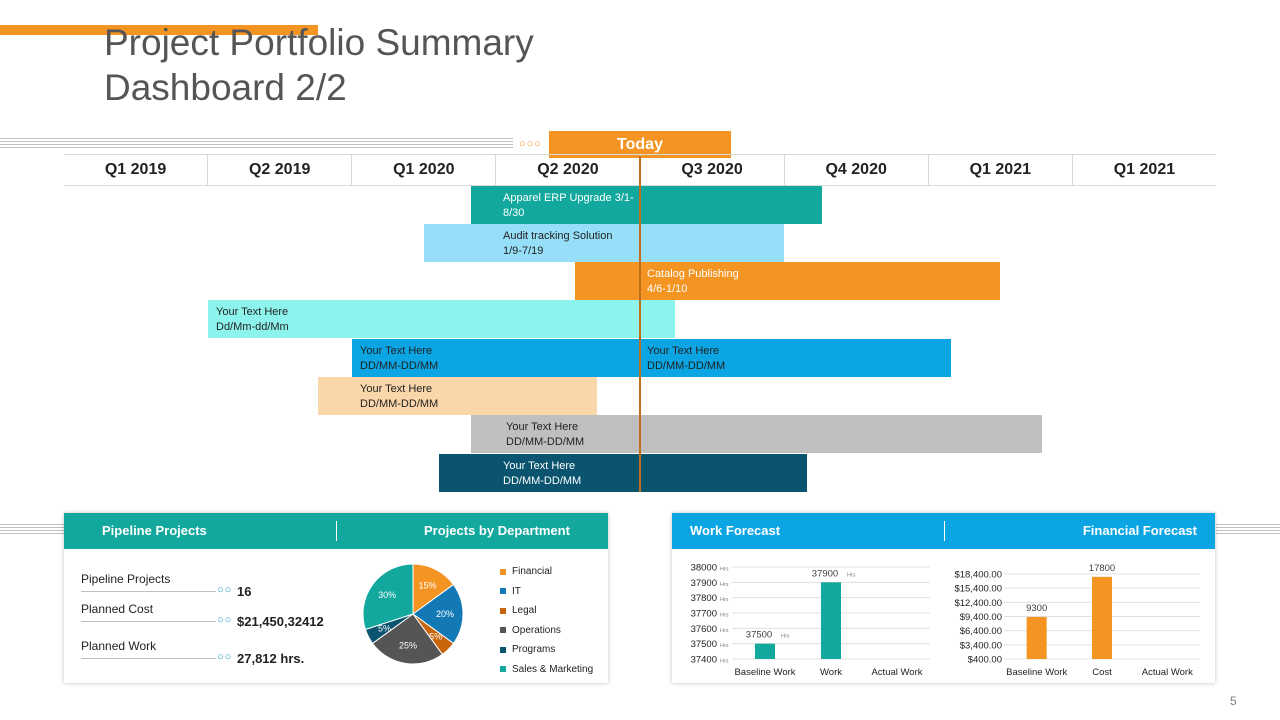  Describe the element at coordinates (640, 324) in the screenshot. I see `today-line` at that location.